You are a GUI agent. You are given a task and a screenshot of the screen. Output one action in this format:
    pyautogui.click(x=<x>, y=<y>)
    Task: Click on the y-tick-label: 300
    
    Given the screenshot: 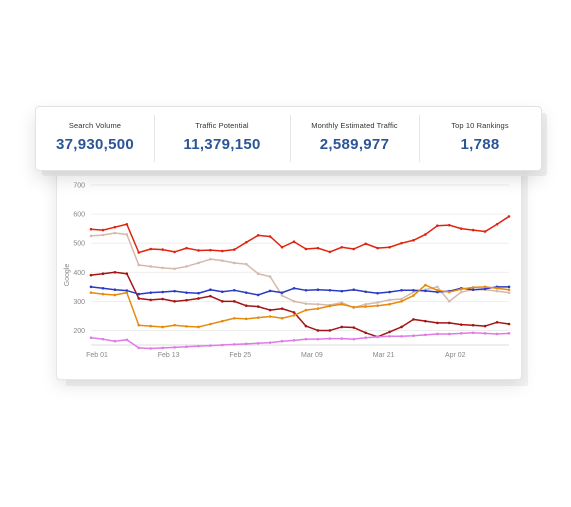 What is the action you would take?
    pyautogui.click(x=79, y=302)
    